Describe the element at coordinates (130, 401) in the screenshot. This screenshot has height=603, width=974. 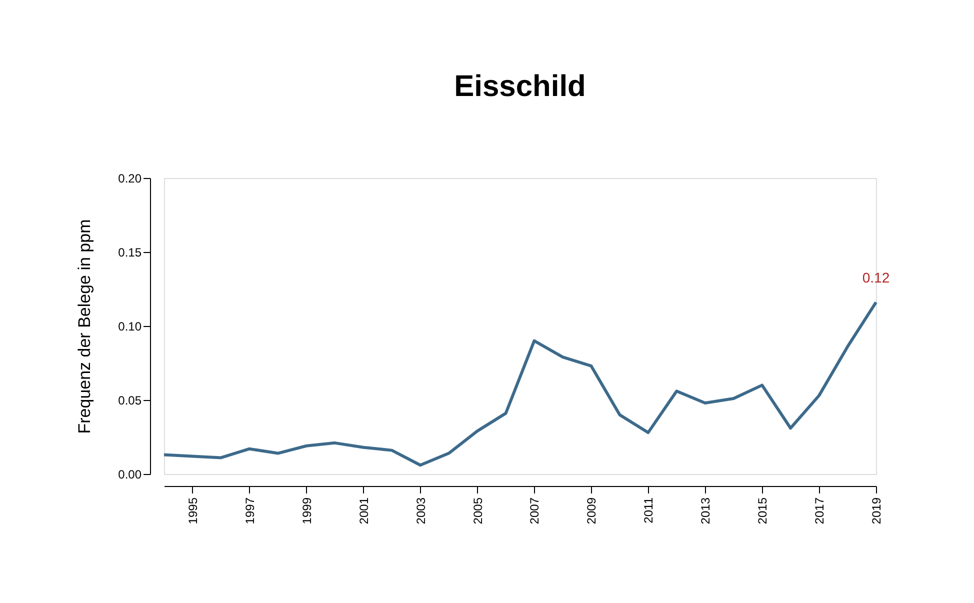
I see `y-tick-label: 0.05` at that location.